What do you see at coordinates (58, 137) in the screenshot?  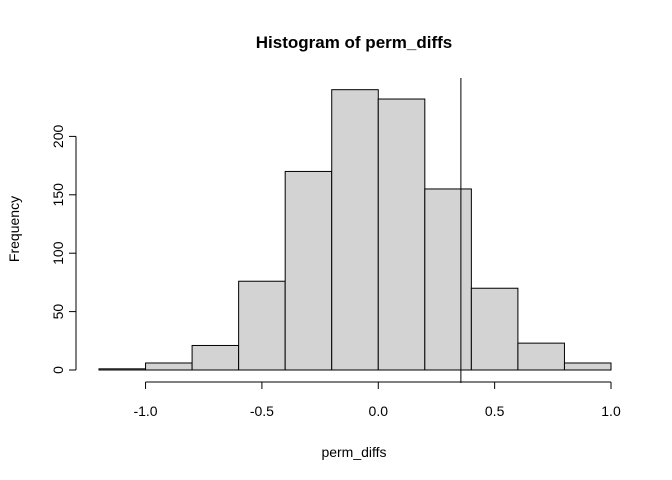 I see `y-tick-label: 200` at bounding box center [58, 137].